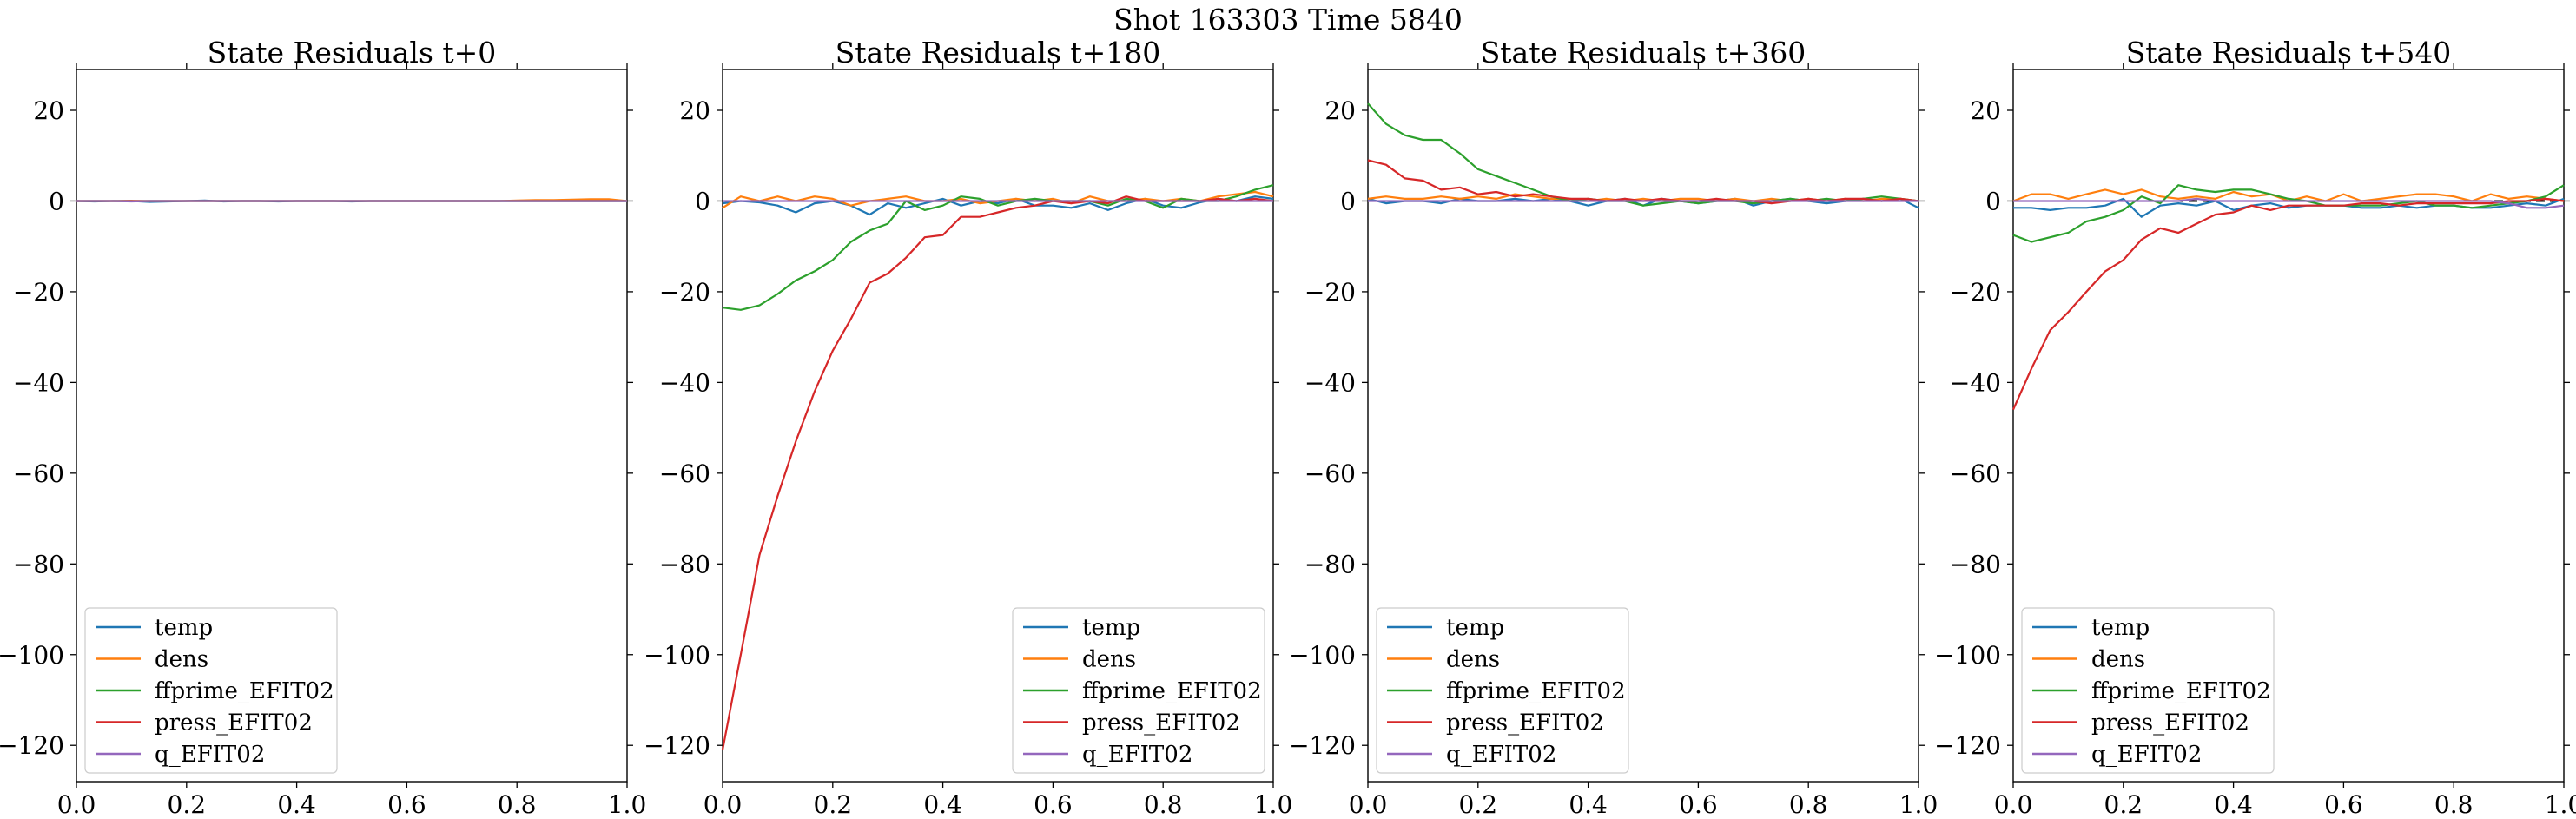  What do you see at coordinates (2289, 52) in the screenshot?
I see `panel-title: State Residuals t+540` at bounding box center [2289, 52].